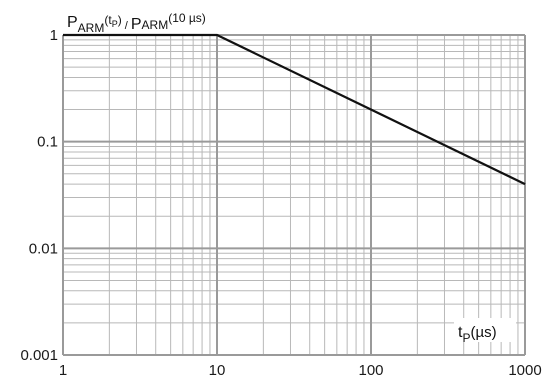 The image size is (545, 381). I want to click on y-tick-label: 0.01, so click(43, 248).